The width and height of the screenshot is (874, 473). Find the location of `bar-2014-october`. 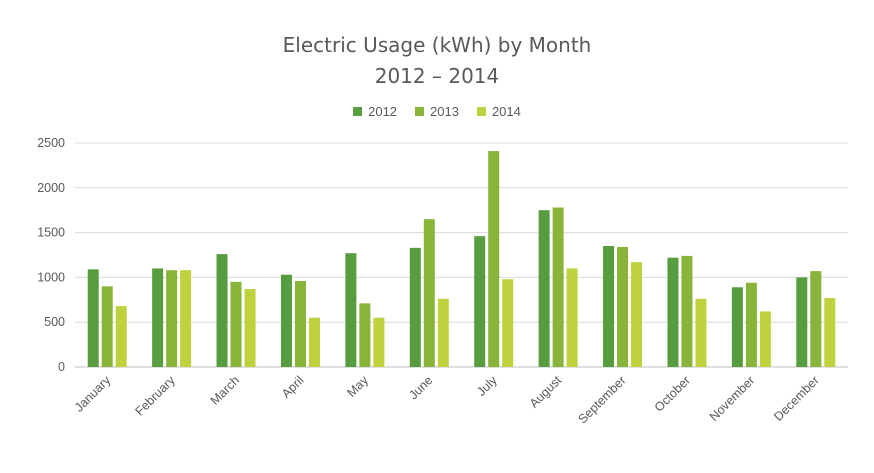

bar-2014-october is located at coordinates (701, 332).